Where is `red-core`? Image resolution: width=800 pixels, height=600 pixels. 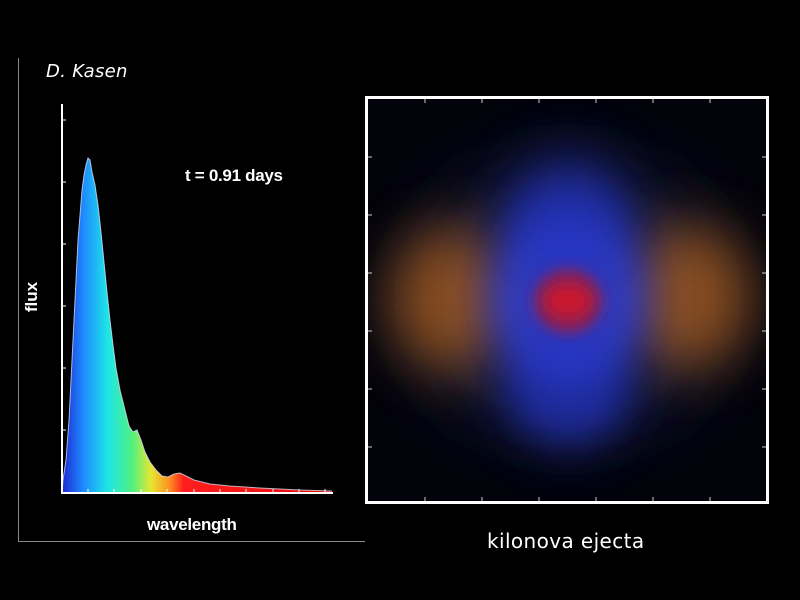 red-core is located at coordinates (568, 301).